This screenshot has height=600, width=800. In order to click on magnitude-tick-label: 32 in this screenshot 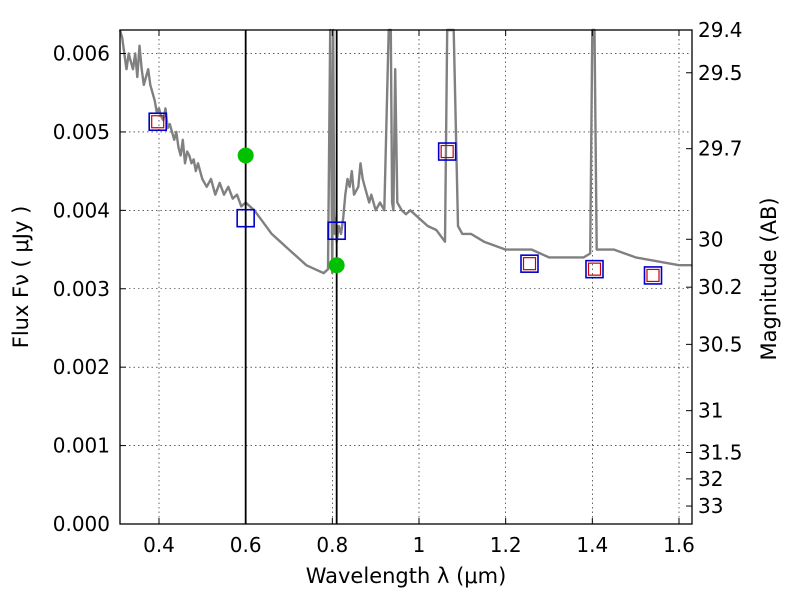, I will do `click(710, 479)`.